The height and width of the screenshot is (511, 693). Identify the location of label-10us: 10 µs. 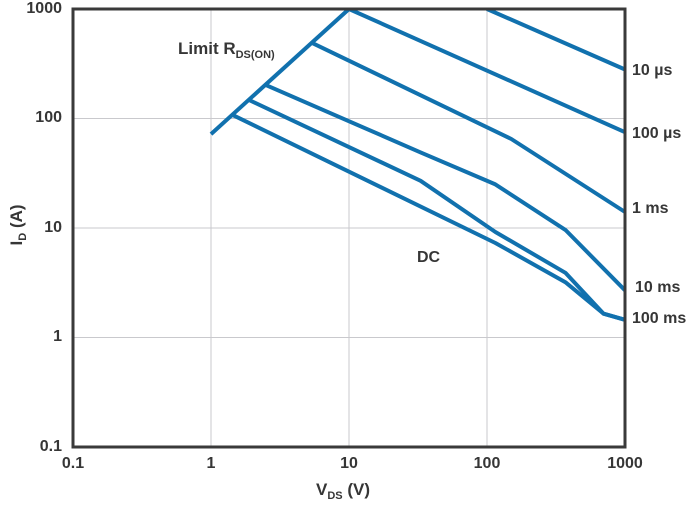
(652, 70).